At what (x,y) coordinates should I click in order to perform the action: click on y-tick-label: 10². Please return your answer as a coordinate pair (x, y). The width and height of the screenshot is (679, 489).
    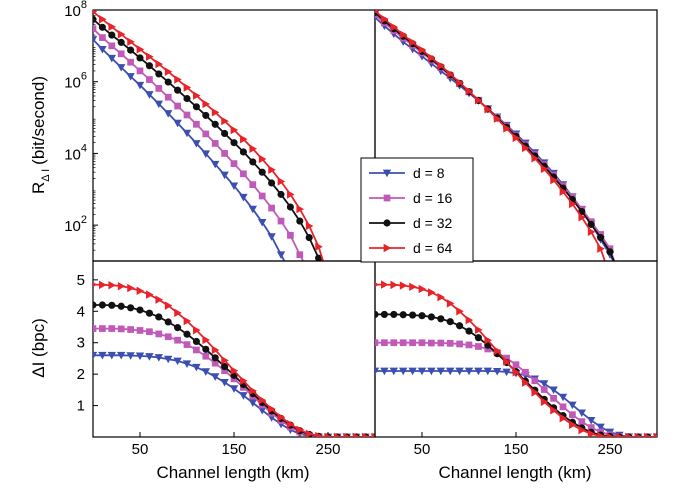
    Looking at the image, I should click on (75, 224).